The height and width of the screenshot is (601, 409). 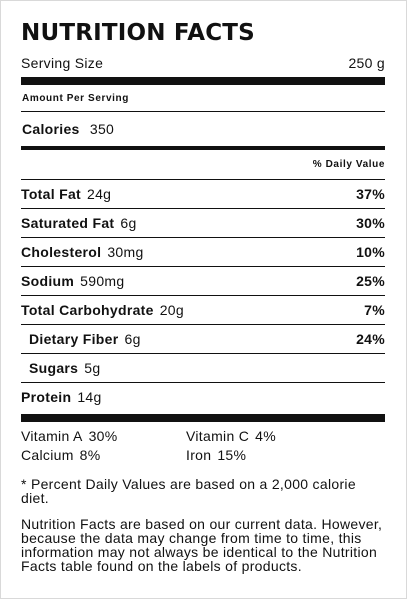 I want to click on nutrient-row-sugars: Sugars 5g, so click(x=203, y=368).